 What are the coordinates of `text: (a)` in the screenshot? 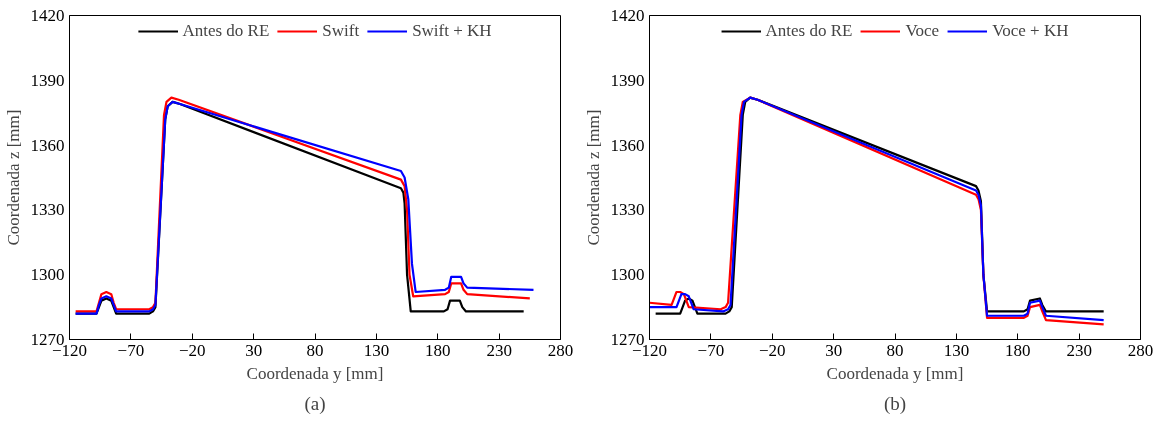 It's located at (315, 403).